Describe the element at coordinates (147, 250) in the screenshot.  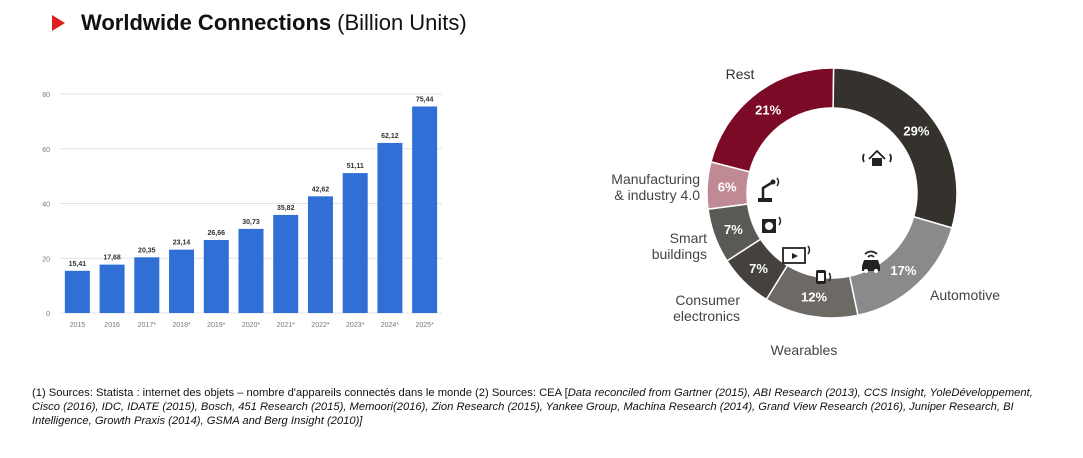
I see `bar-value-label: 20,35` at that location.